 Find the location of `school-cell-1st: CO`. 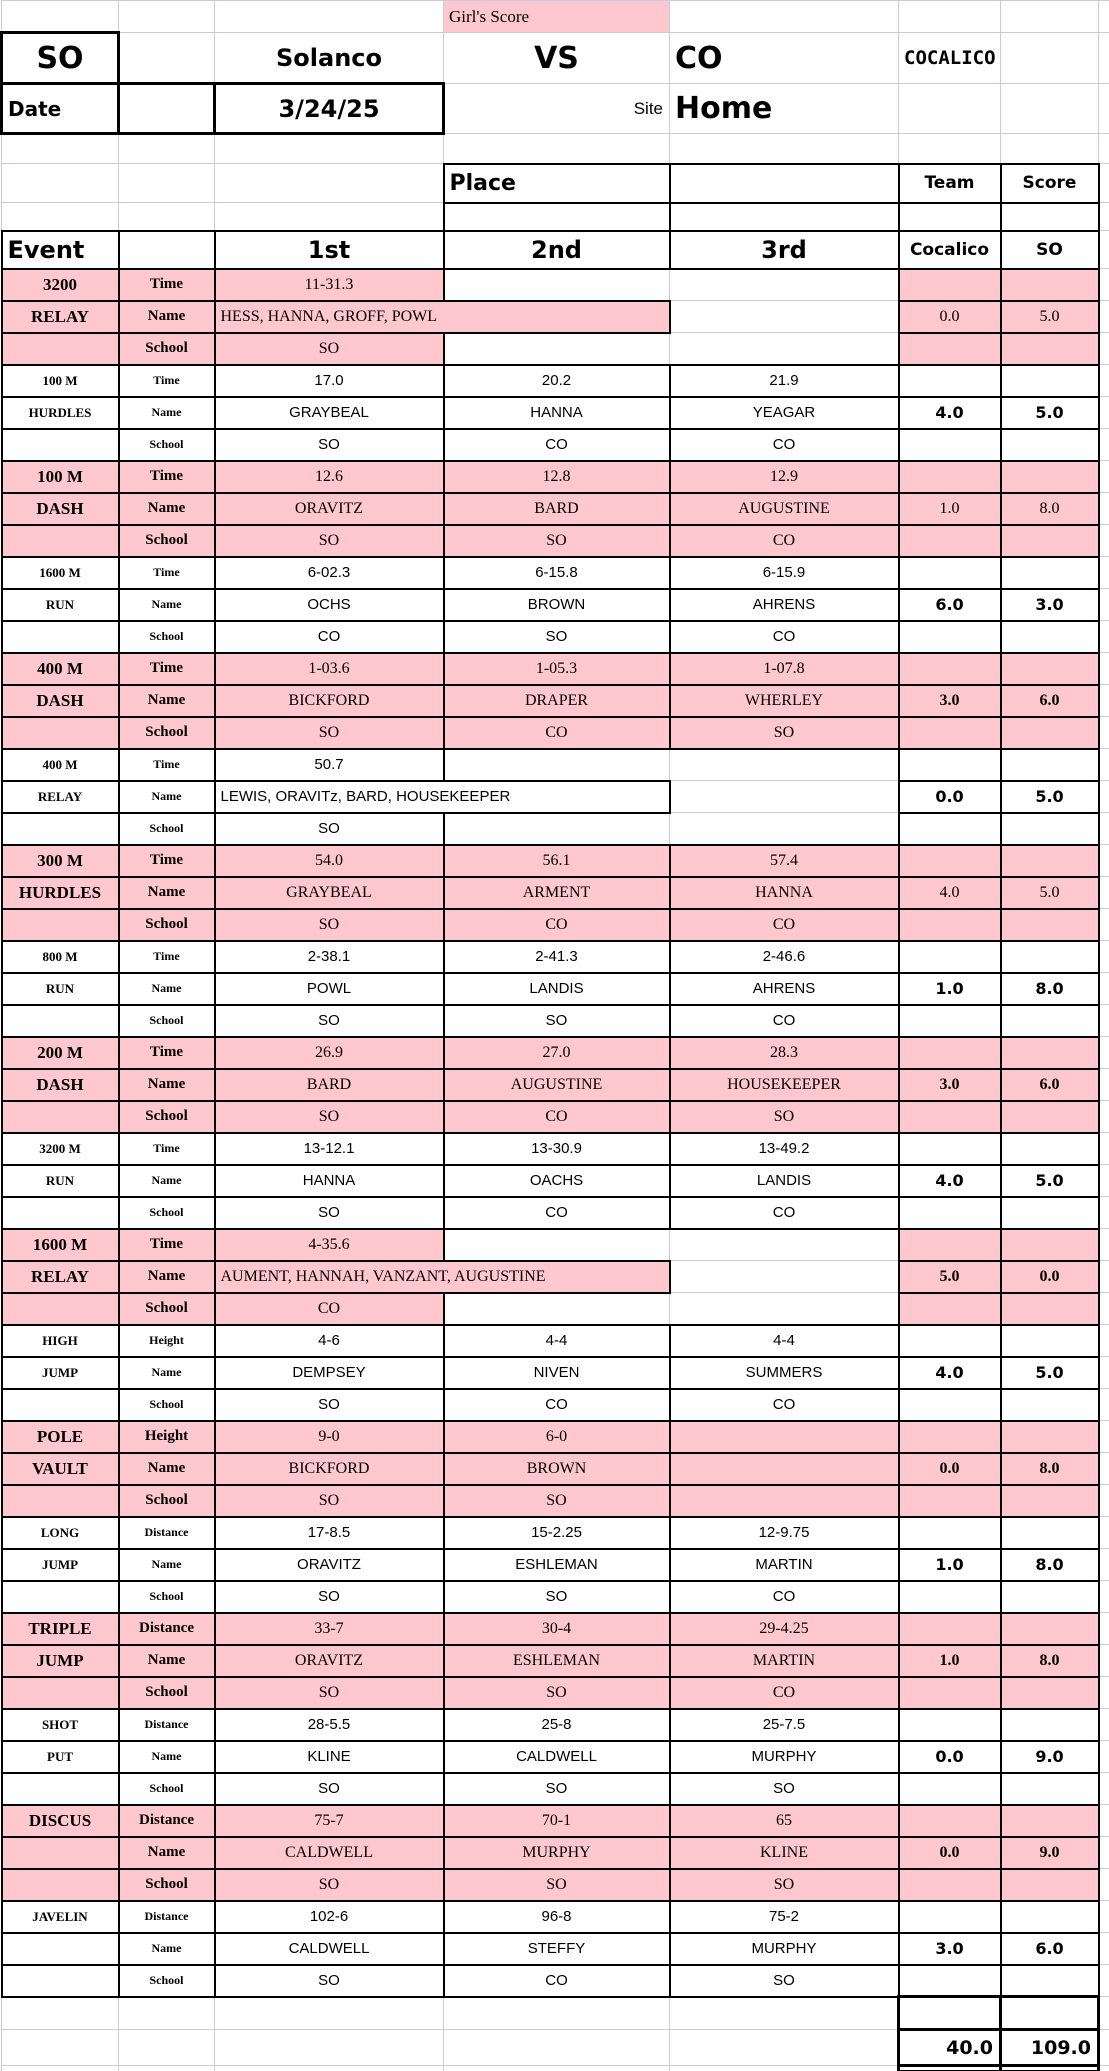

school-cell-1st: CO is located at coordinates (329, 1308).